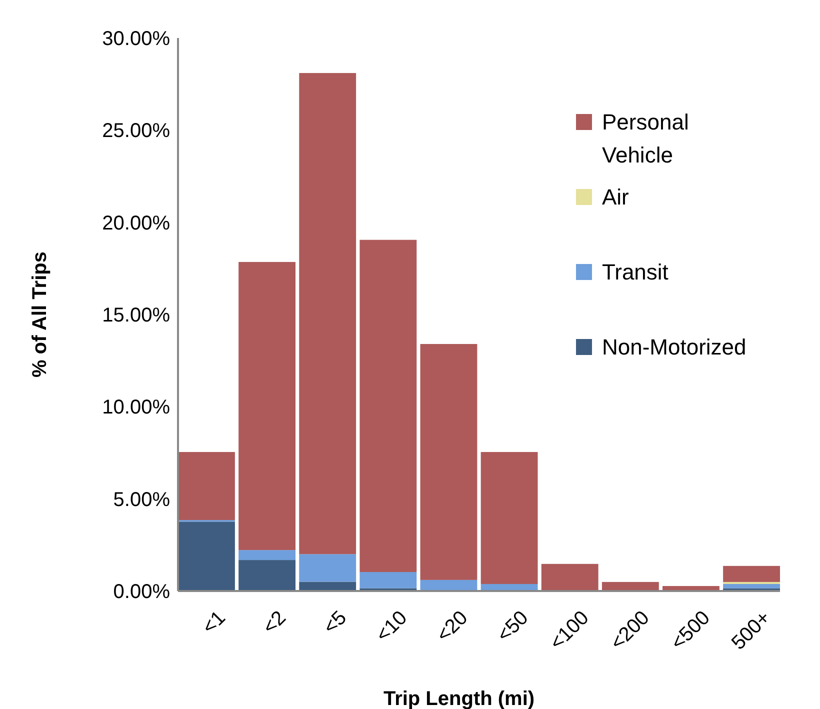 The width and height of the screenshot is (820, 709). Describe the element at coordinates (40, 315) in the screenshot. I see `y-axis-title: % of All Trips` at that location.